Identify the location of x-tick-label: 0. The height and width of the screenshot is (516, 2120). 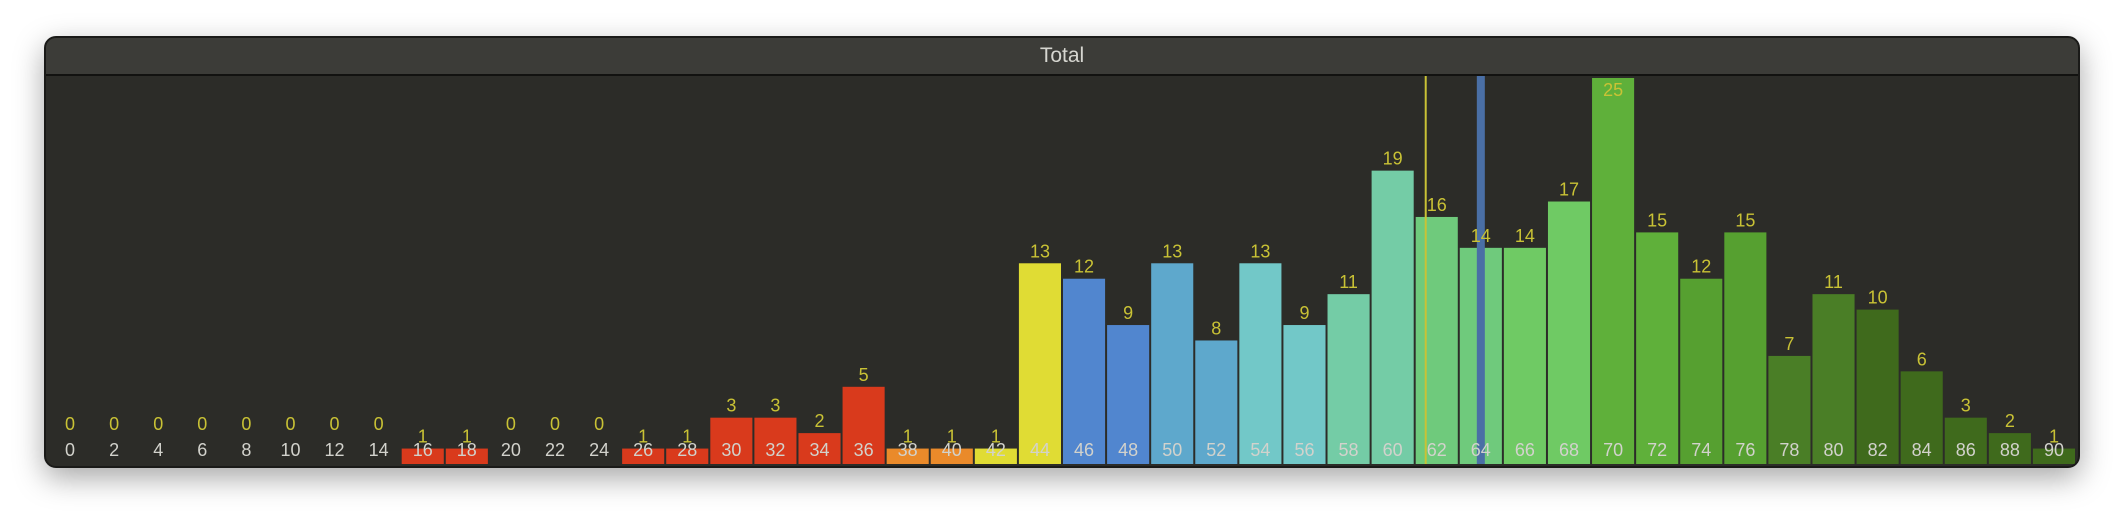
(70, 450).